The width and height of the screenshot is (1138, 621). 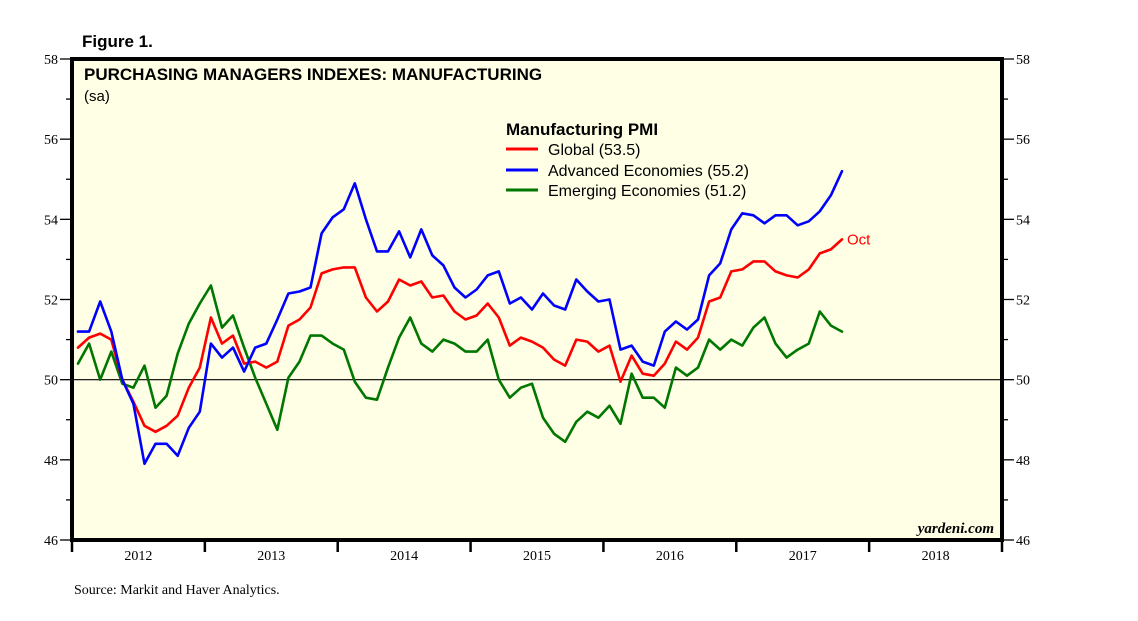 What do you see at coordinates (138, 556) in the screenshot?
I see `x-tick-label: 2012` at bounding box center [138, 556].